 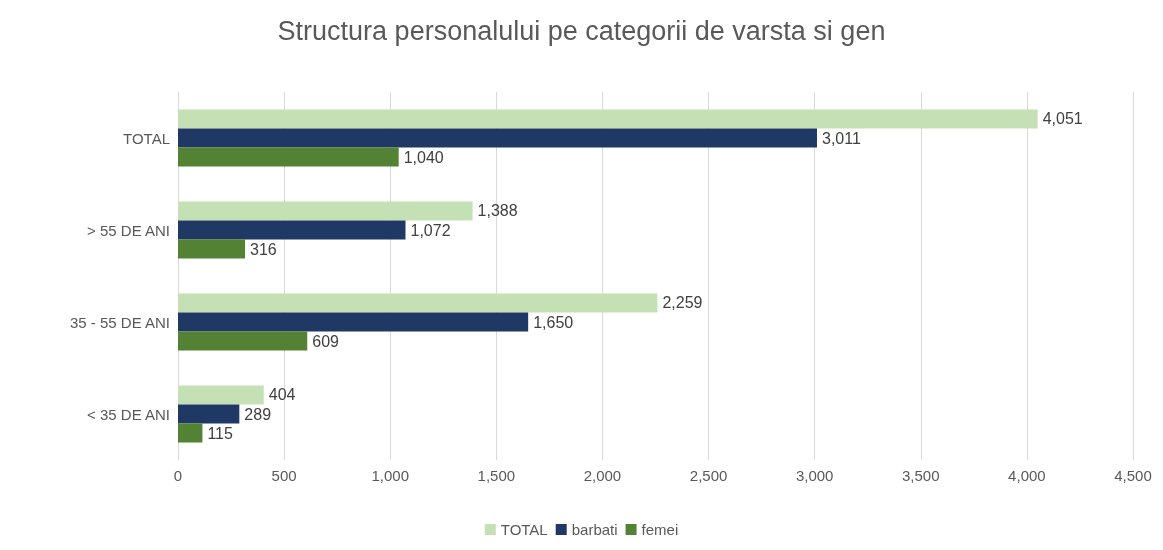 What do you see at coordinates (553, 322) in the screenshot?
I see `data-label: 1,650` at bounding box center [553, 322].